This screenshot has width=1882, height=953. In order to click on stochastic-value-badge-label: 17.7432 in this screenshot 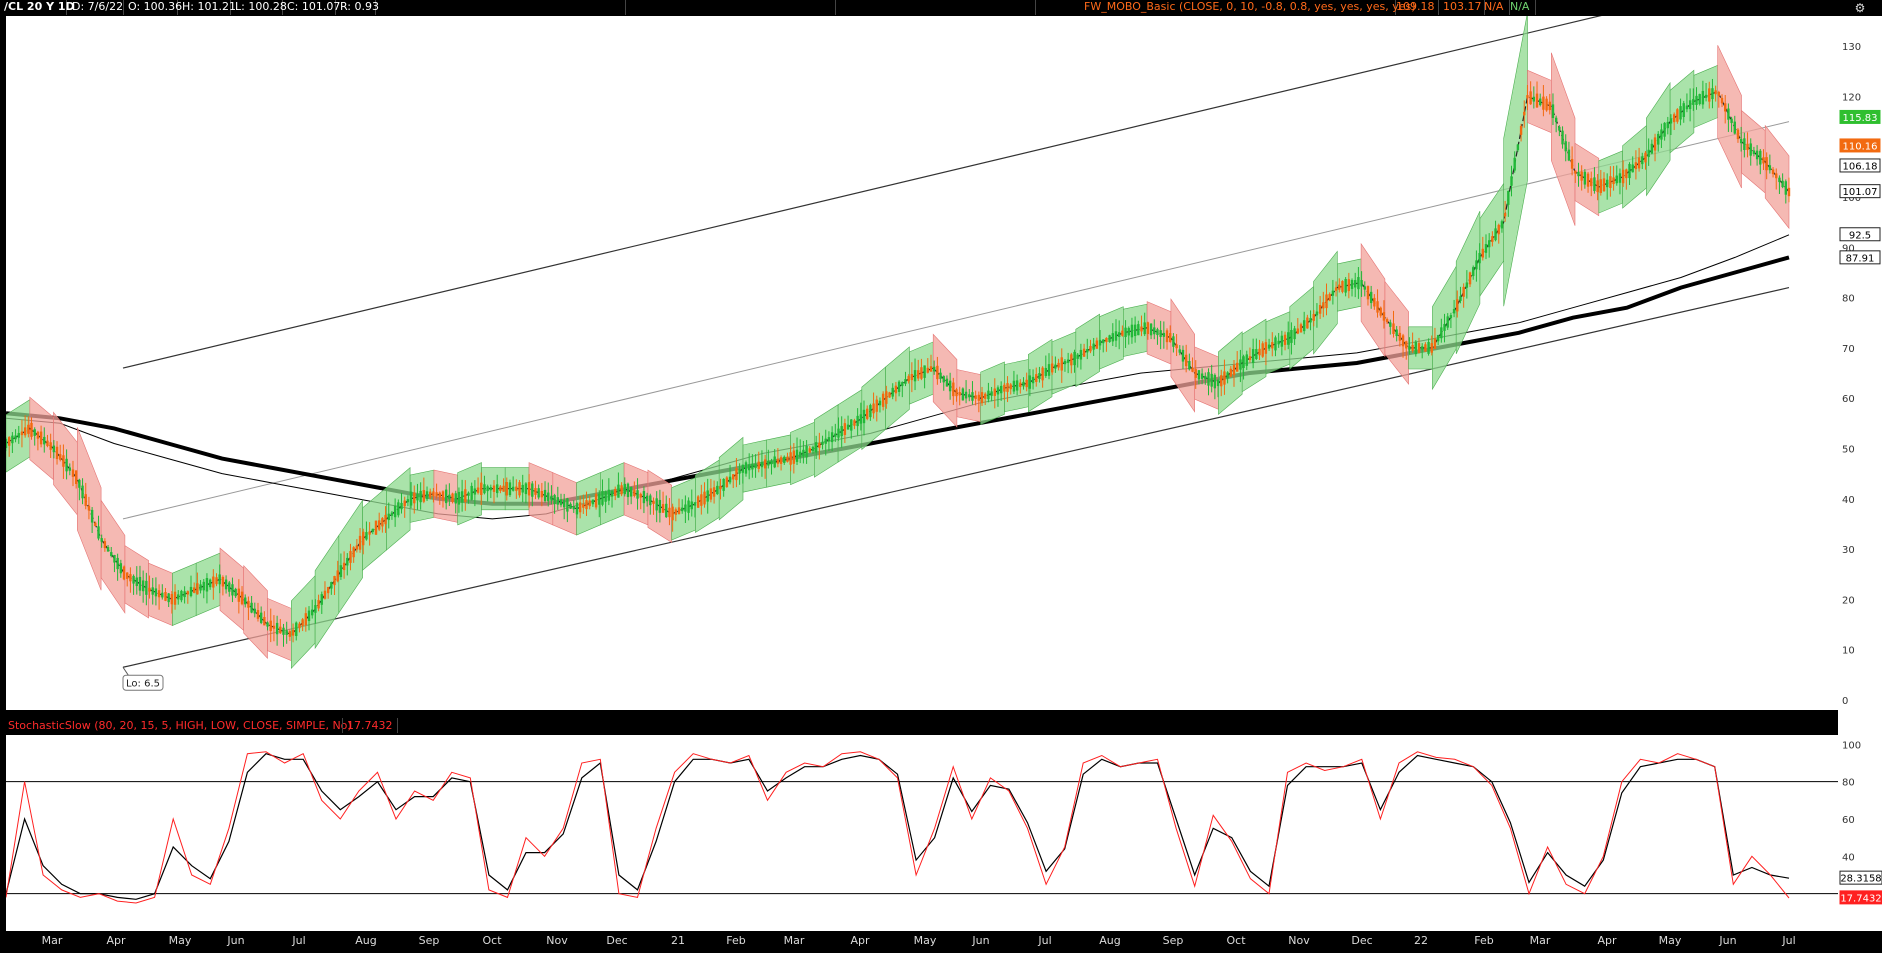, I will do `click(1860, 898)`.